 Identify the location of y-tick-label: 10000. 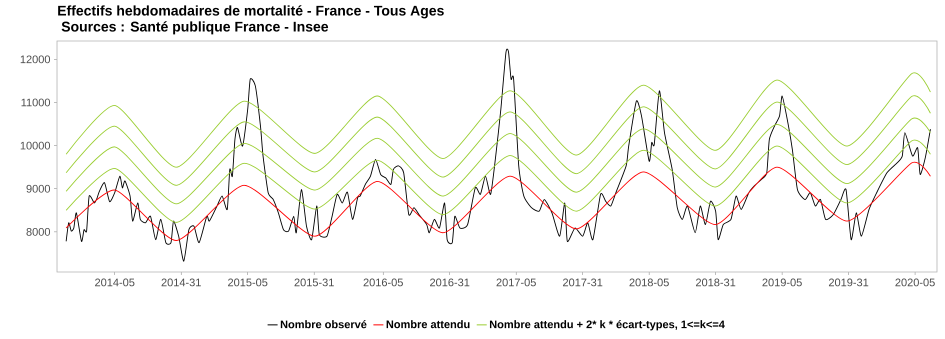
(35, 146).